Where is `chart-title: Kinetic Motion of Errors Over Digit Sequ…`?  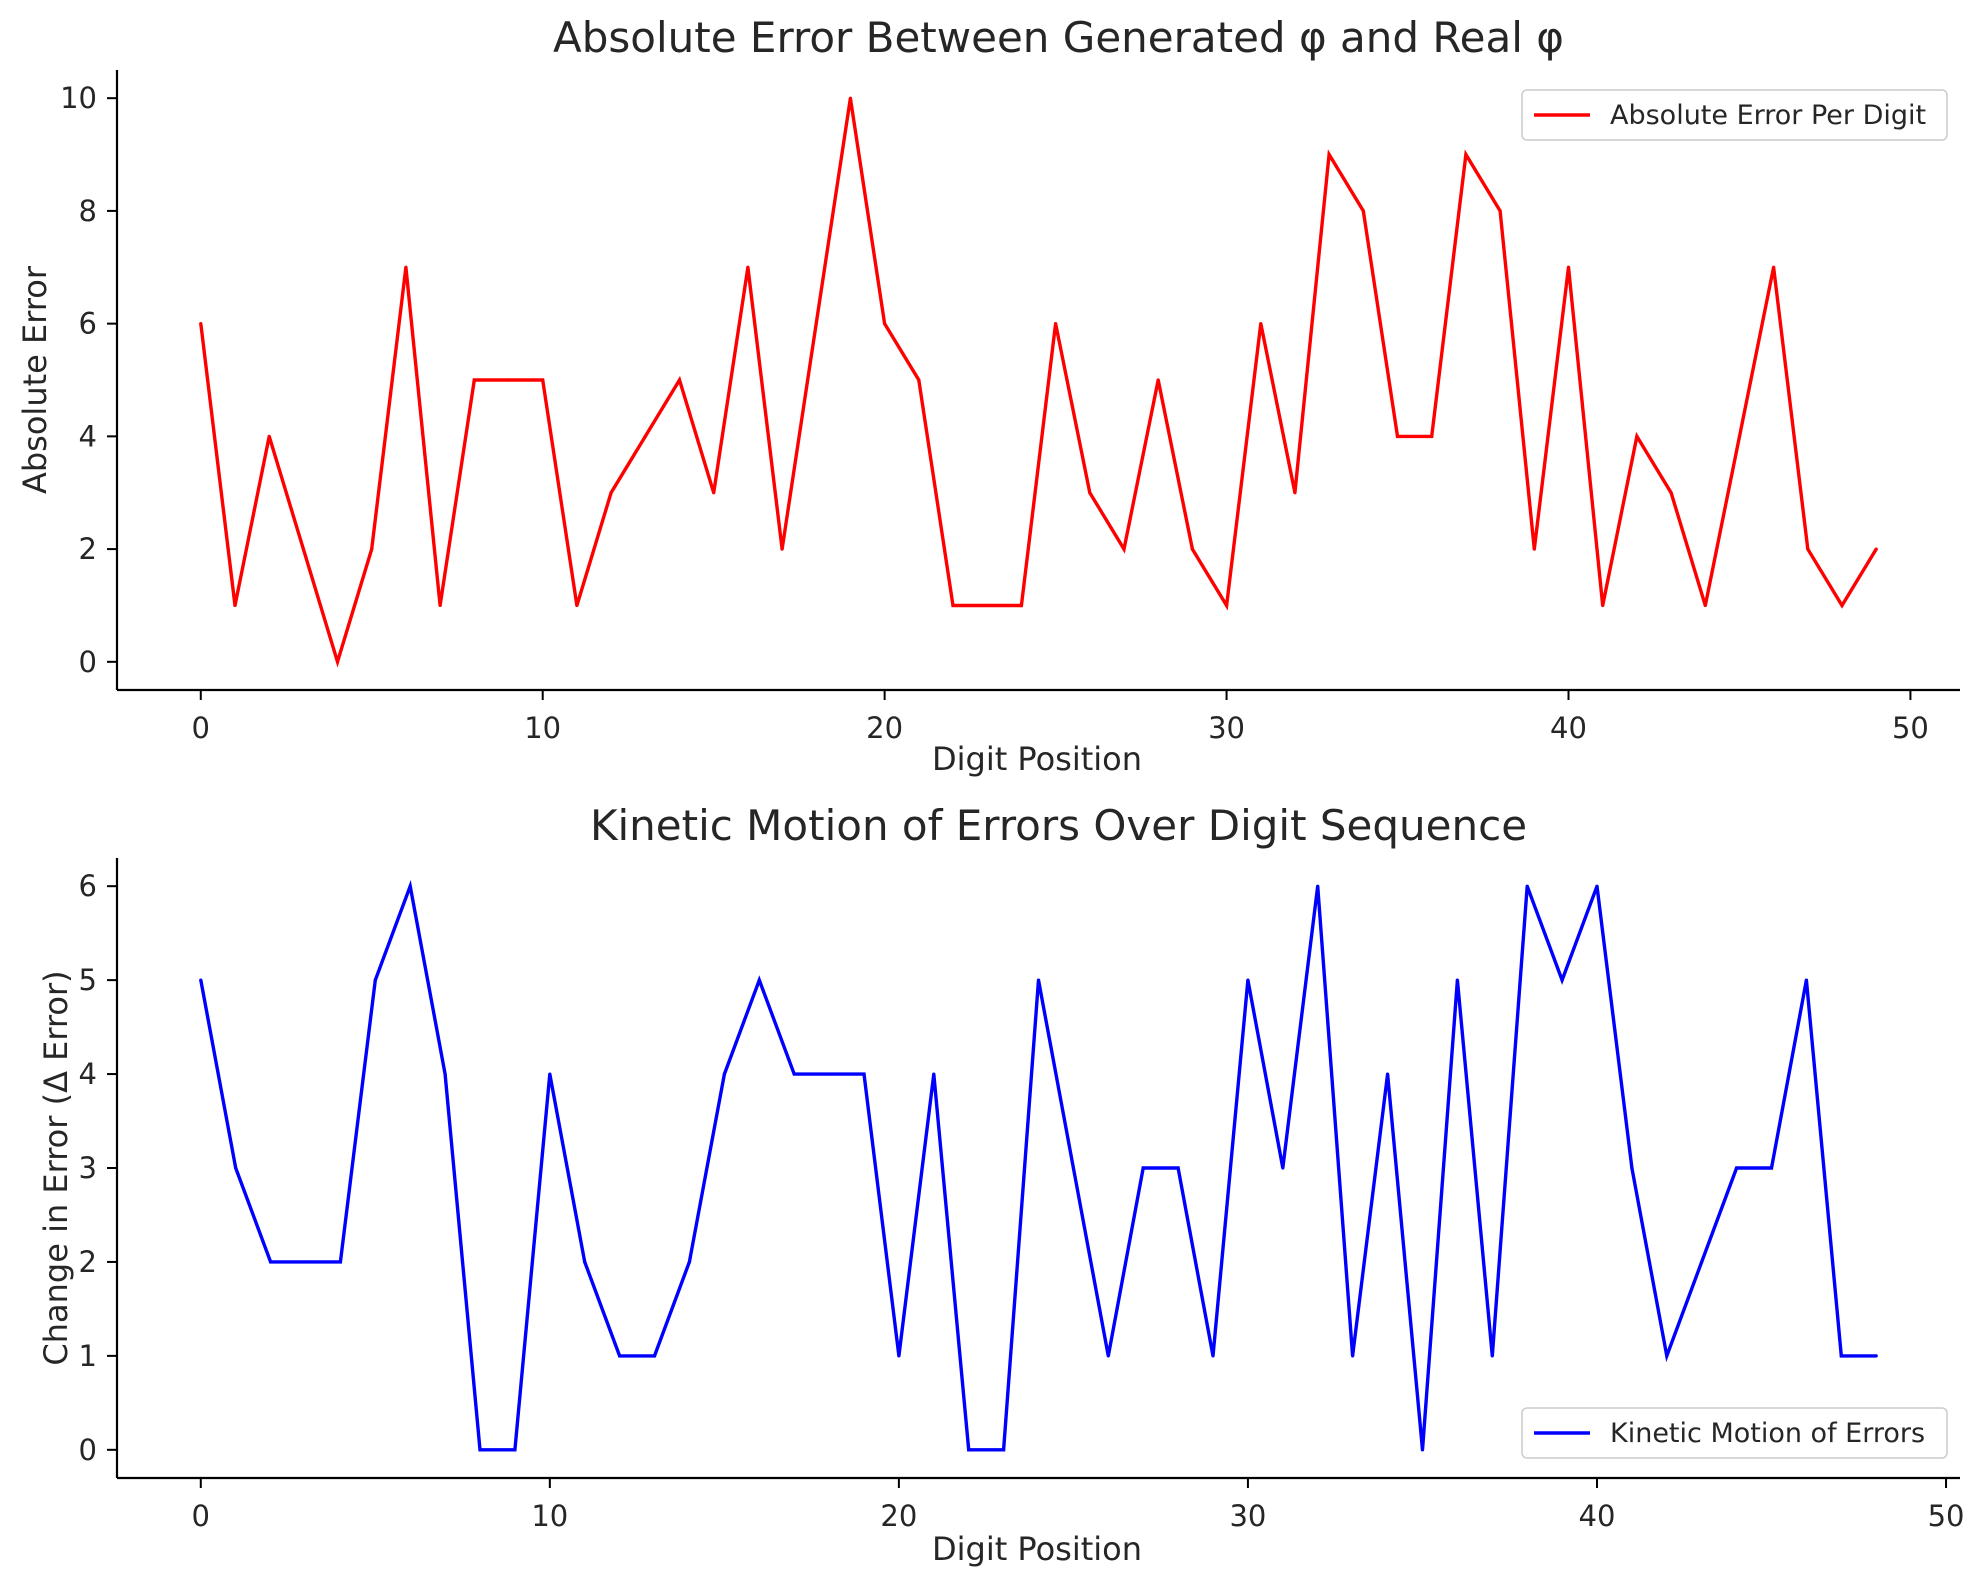 chart-title: Kinetic Motion of Errors Over Digit Sequ… is located at coordinates (1058, 825).